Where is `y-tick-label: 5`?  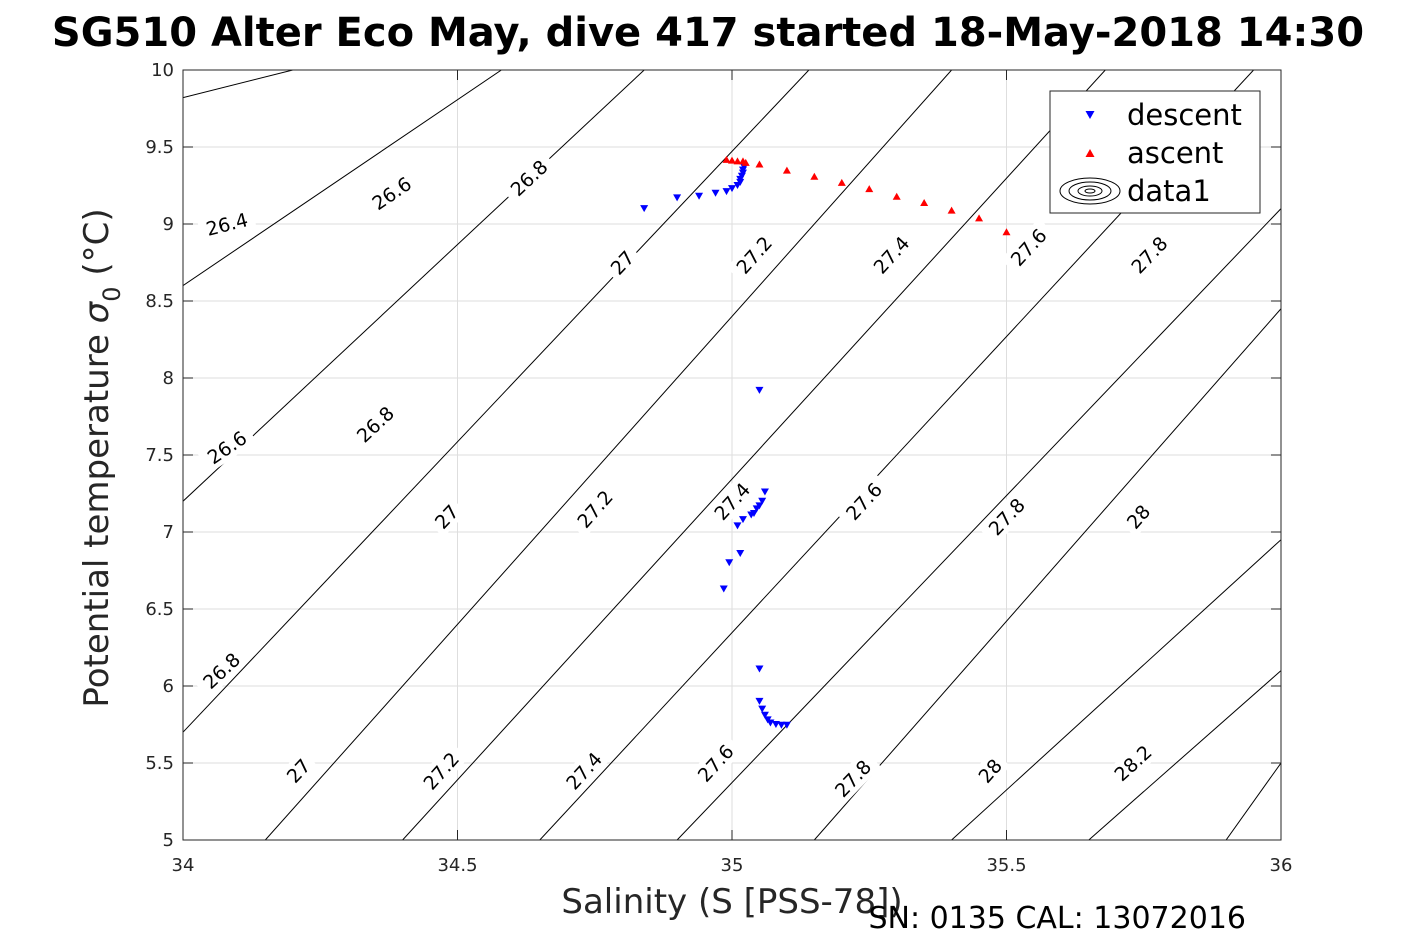 y-tick-label: 5 is located at coordinates (168, 840).